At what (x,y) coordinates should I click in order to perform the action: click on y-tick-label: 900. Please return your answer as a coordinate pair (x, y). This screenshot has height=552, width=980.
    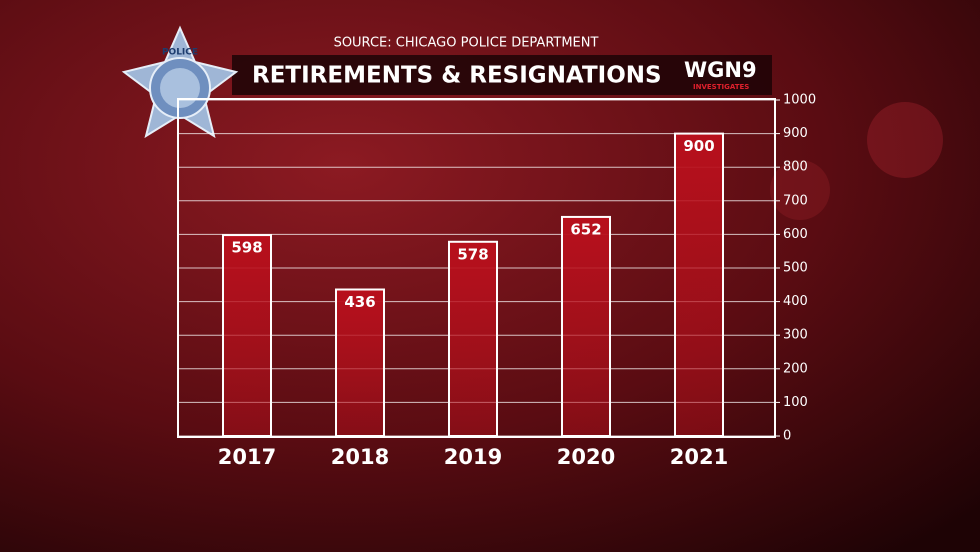
    Looking at the image, I should click on (795, 133).